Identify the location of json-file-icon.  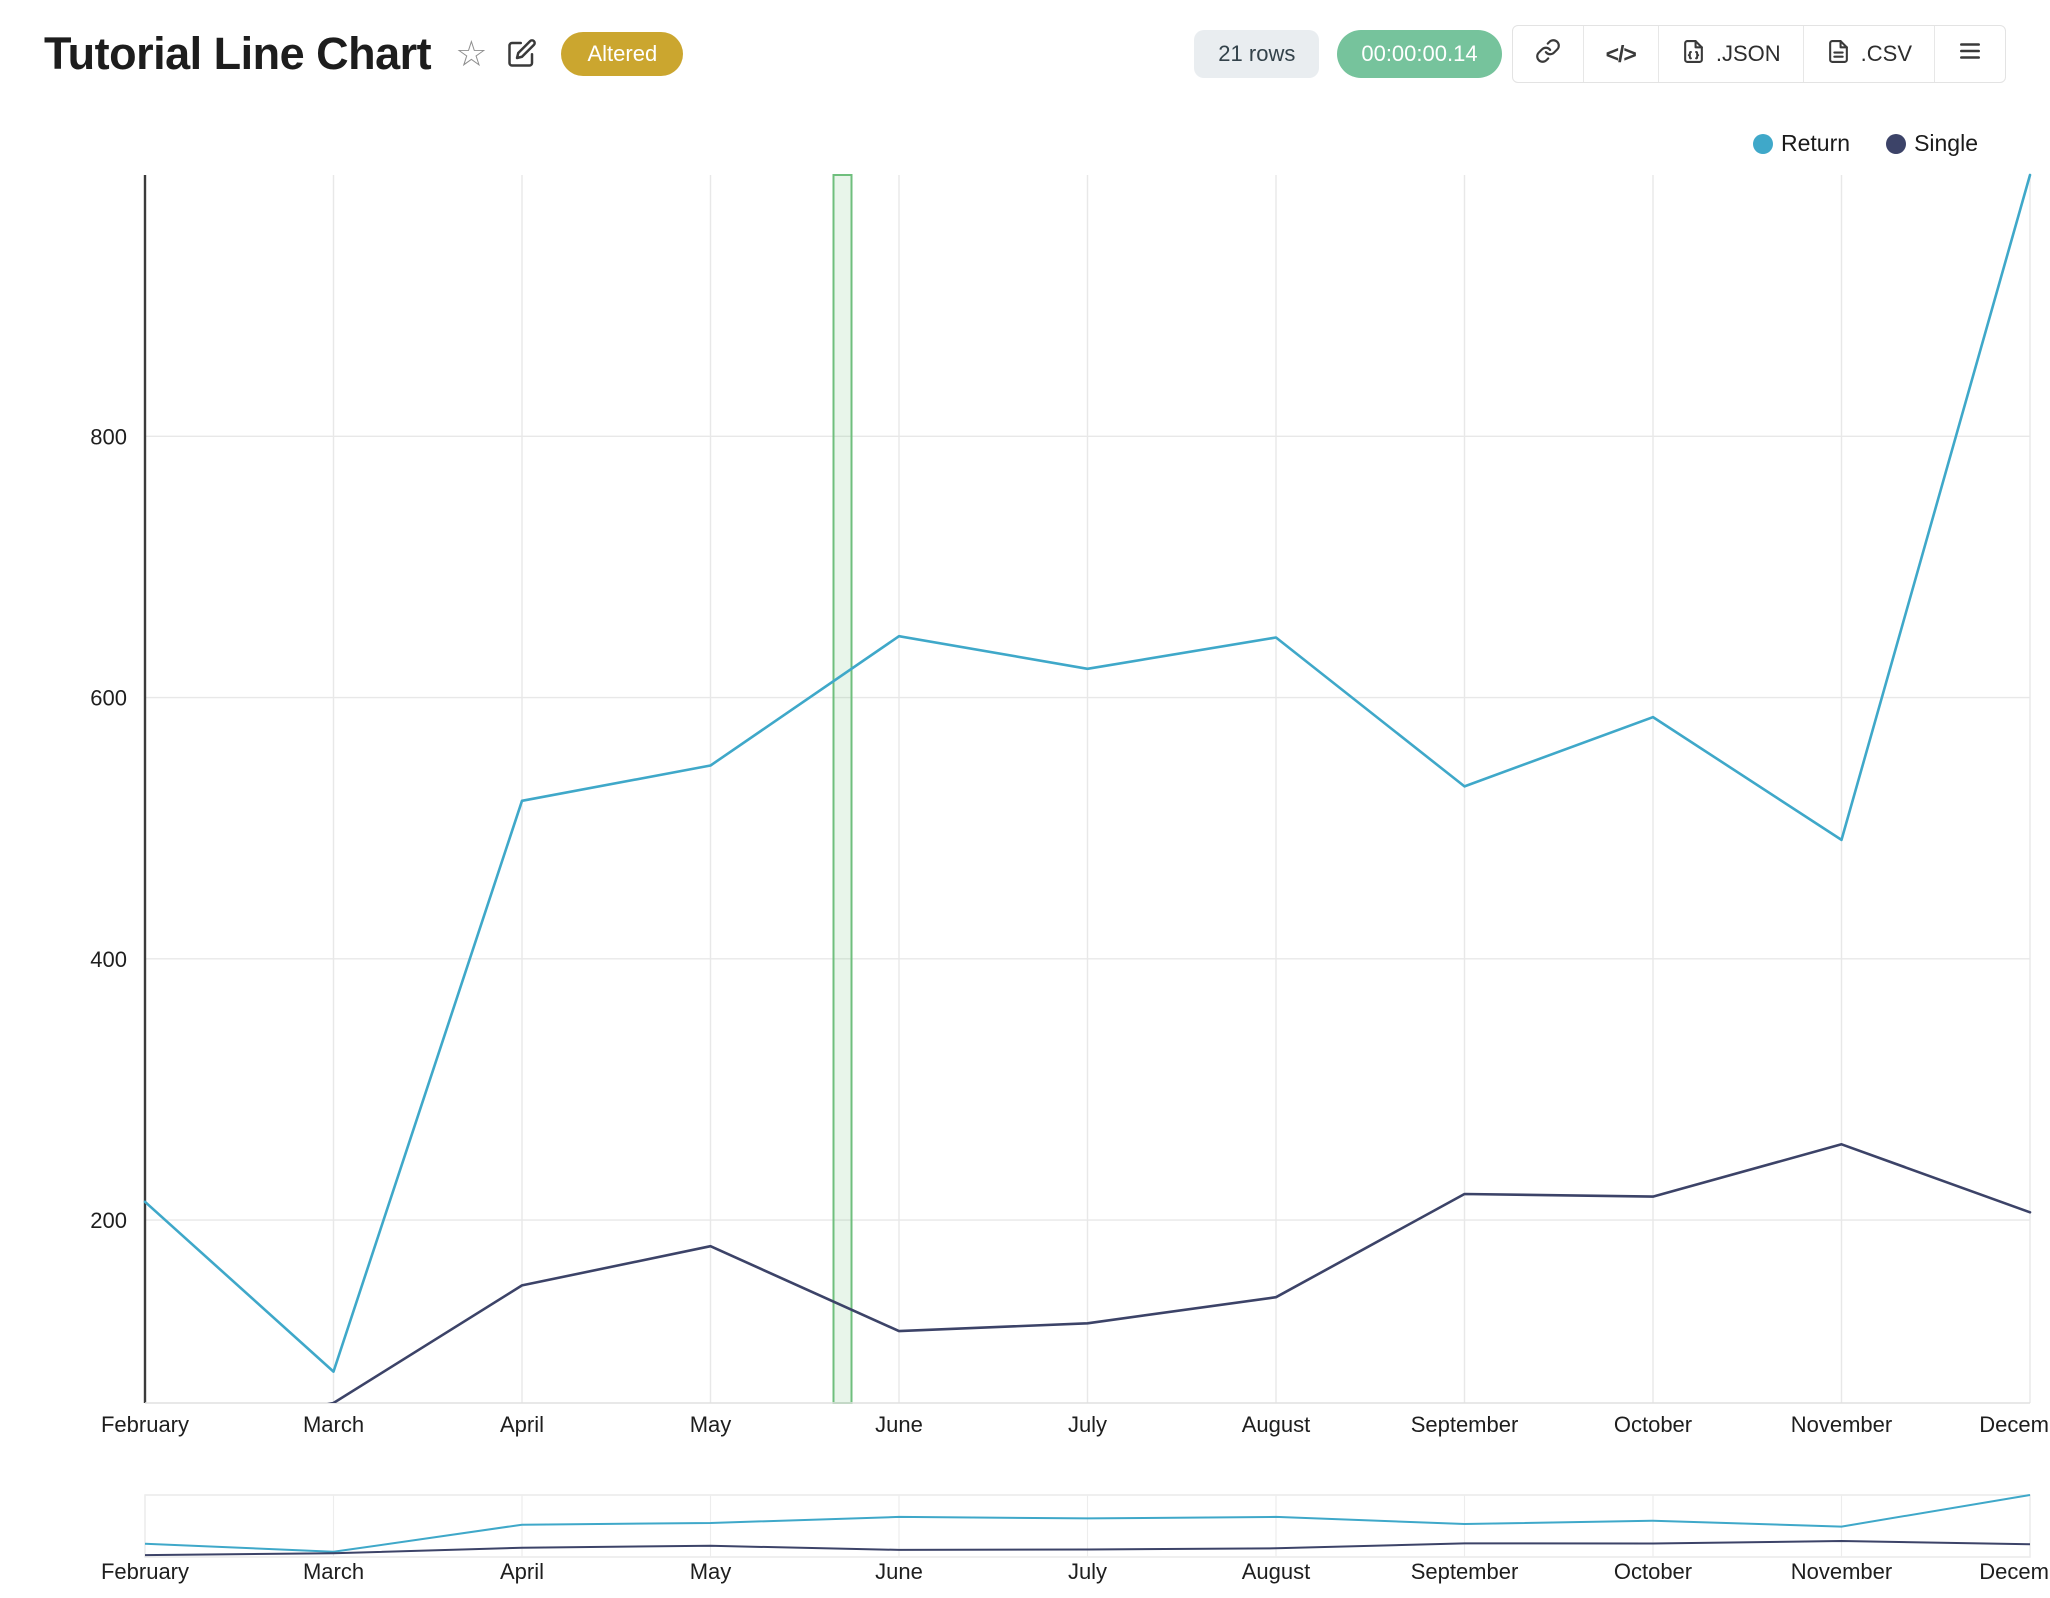
(1693, 54).